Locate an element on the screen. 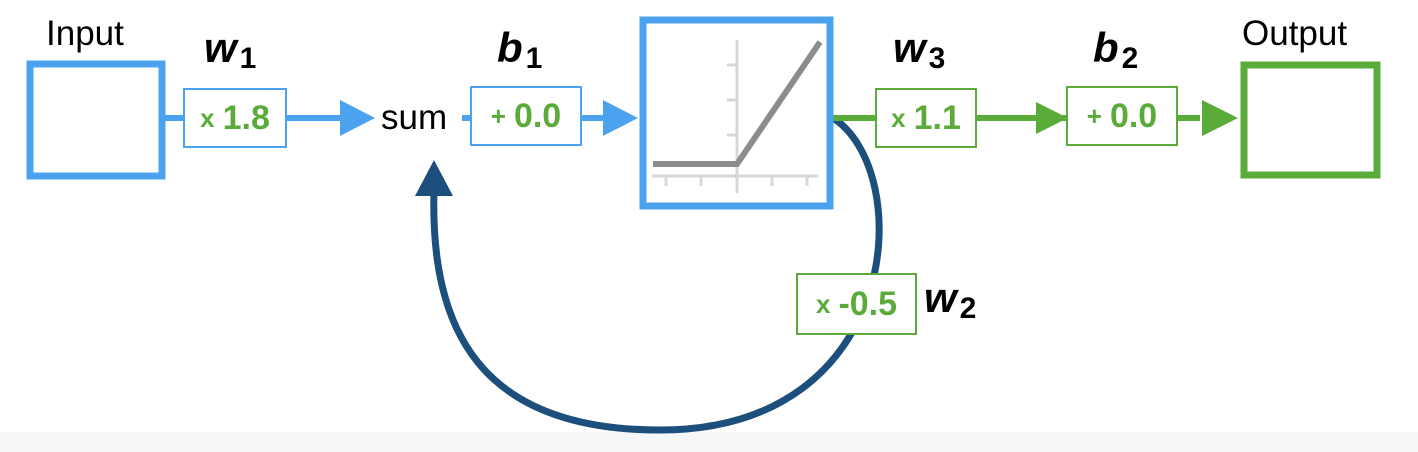 This screenshot has height=452, width=1418. w3-letter: w is located at coordinates (910, 47).